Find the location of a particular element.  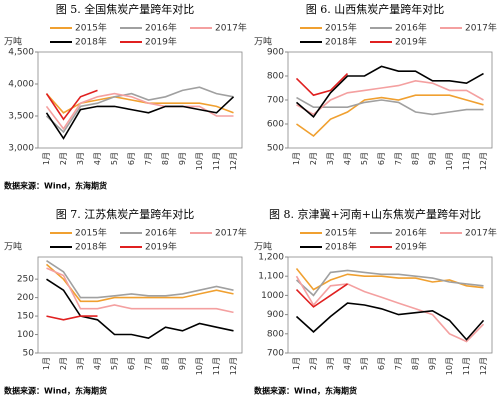

y-tick-label: 50 is located at coordinates (29, 354).